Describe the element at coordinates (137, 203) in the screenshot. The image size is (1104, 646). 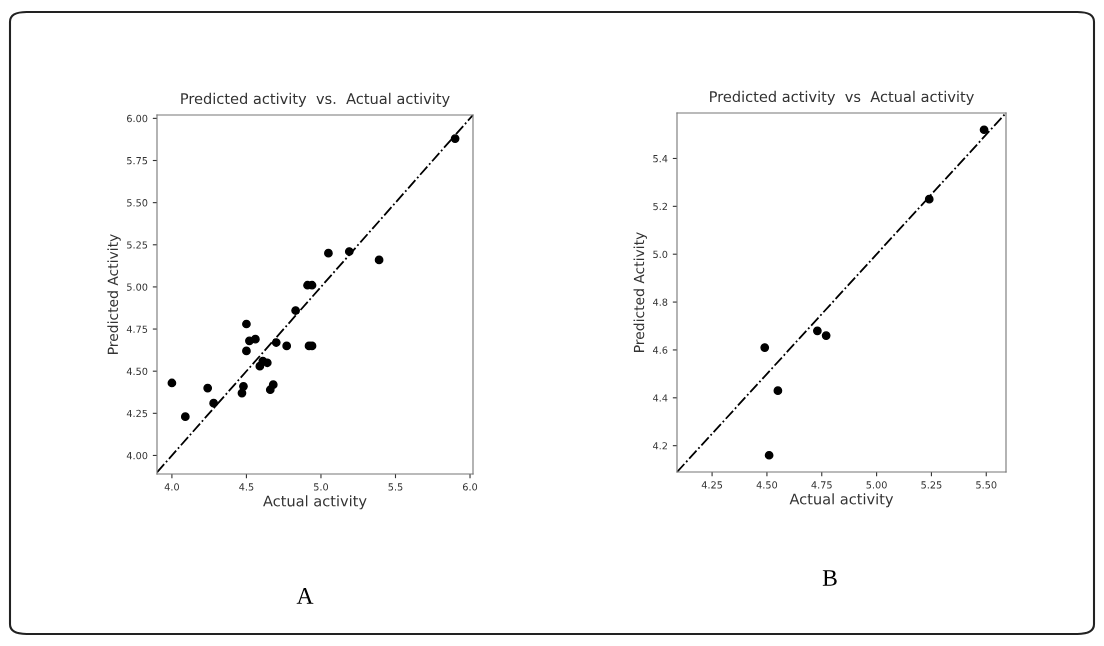
I see `y-tick-label: 5.50` at that location.